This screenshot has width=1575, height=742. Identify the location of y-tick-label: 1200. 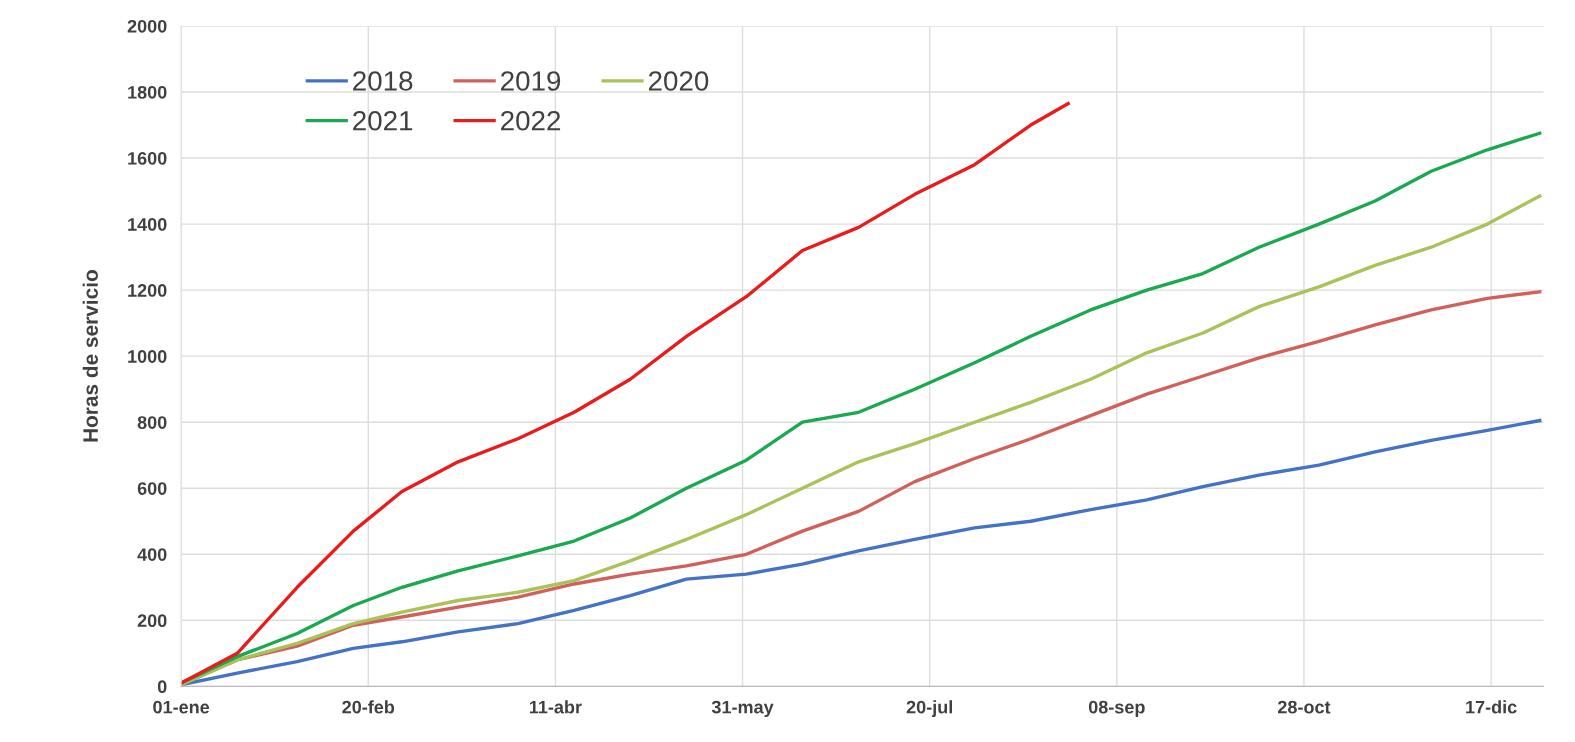
(147, 290).